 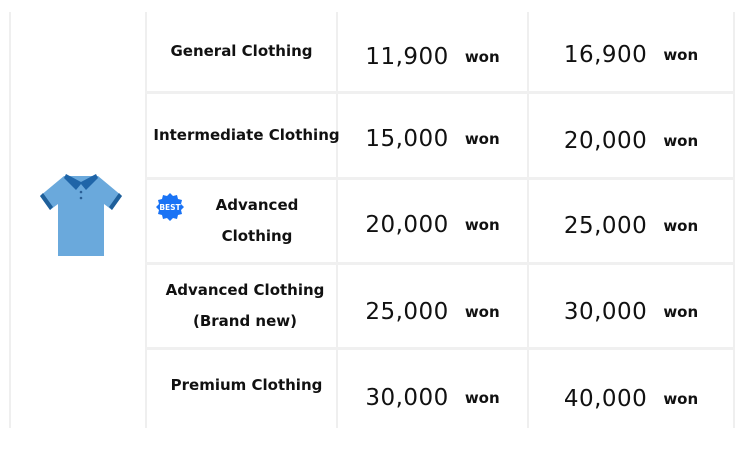 I want to click on polo-shirt-icon, so click(x=81, y=215).